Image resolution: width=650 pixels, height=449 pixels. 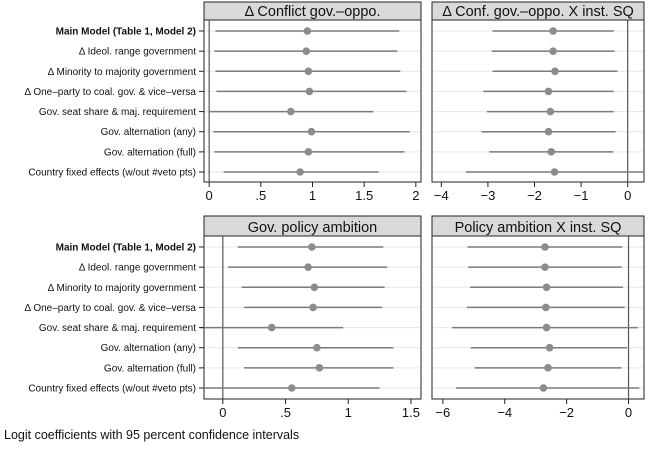 What do you see at coordinates (312, 228) in the screenshot?
I see `panel-title: Gov. policy ambition` at bounding box center [312, 228].